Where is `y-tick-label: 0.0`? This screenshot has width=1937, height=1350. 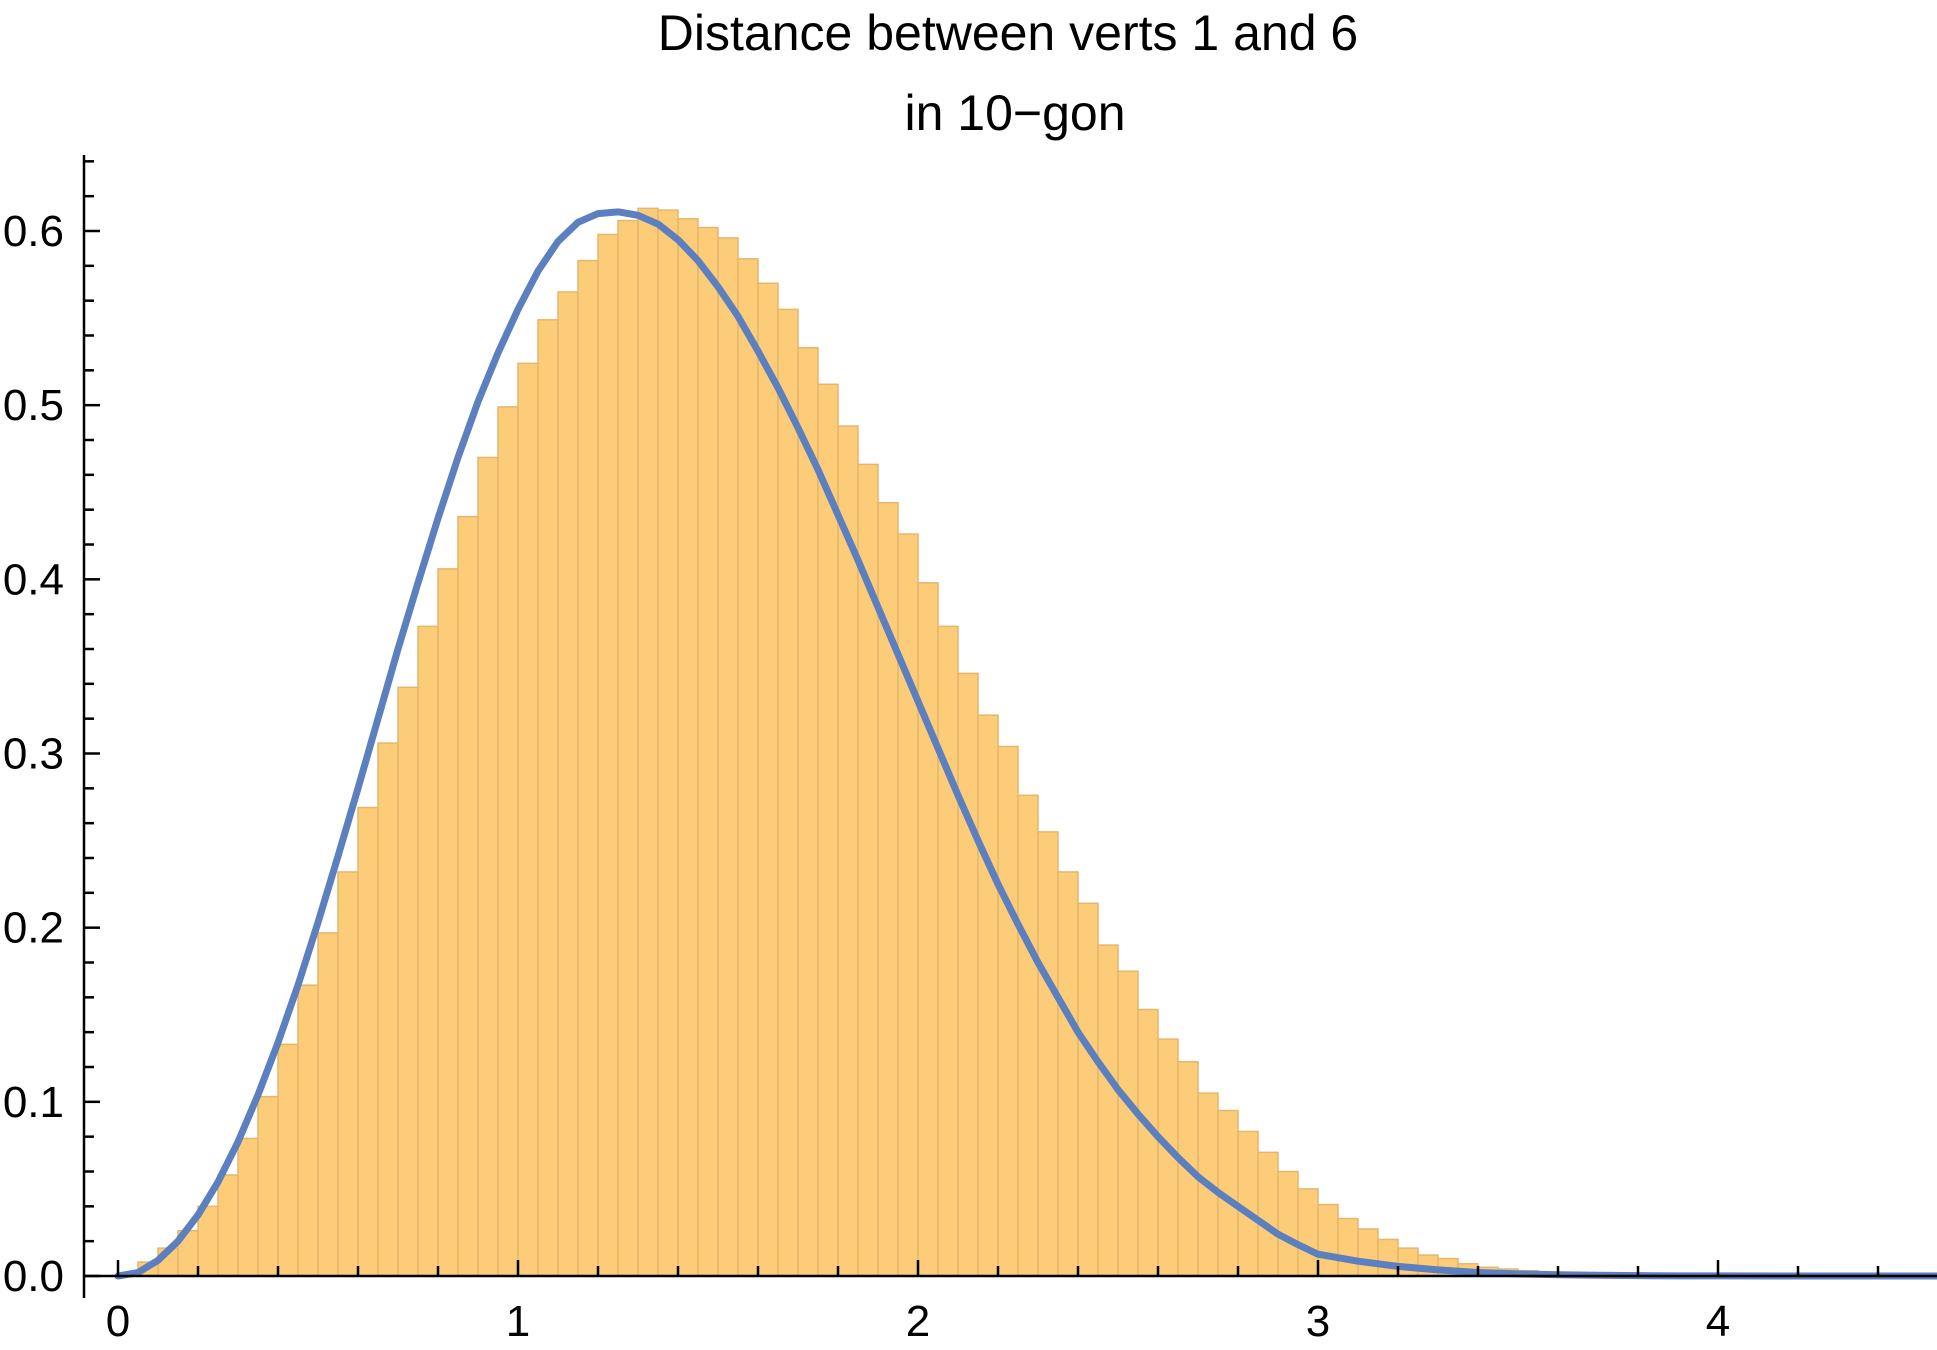
y-tick-label: 0.0 is located at coordinates (33, 1276).